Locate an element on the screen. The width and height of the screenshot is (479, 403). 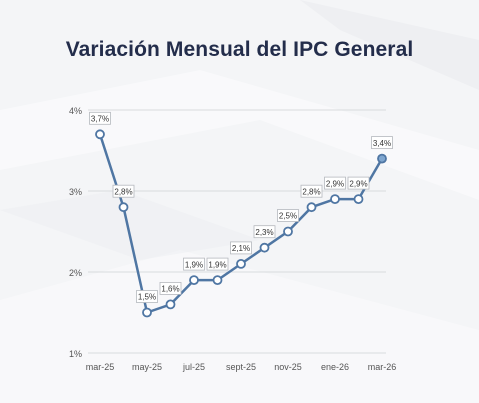
y-tick-label: 1% is located at coordinates (75, 354).